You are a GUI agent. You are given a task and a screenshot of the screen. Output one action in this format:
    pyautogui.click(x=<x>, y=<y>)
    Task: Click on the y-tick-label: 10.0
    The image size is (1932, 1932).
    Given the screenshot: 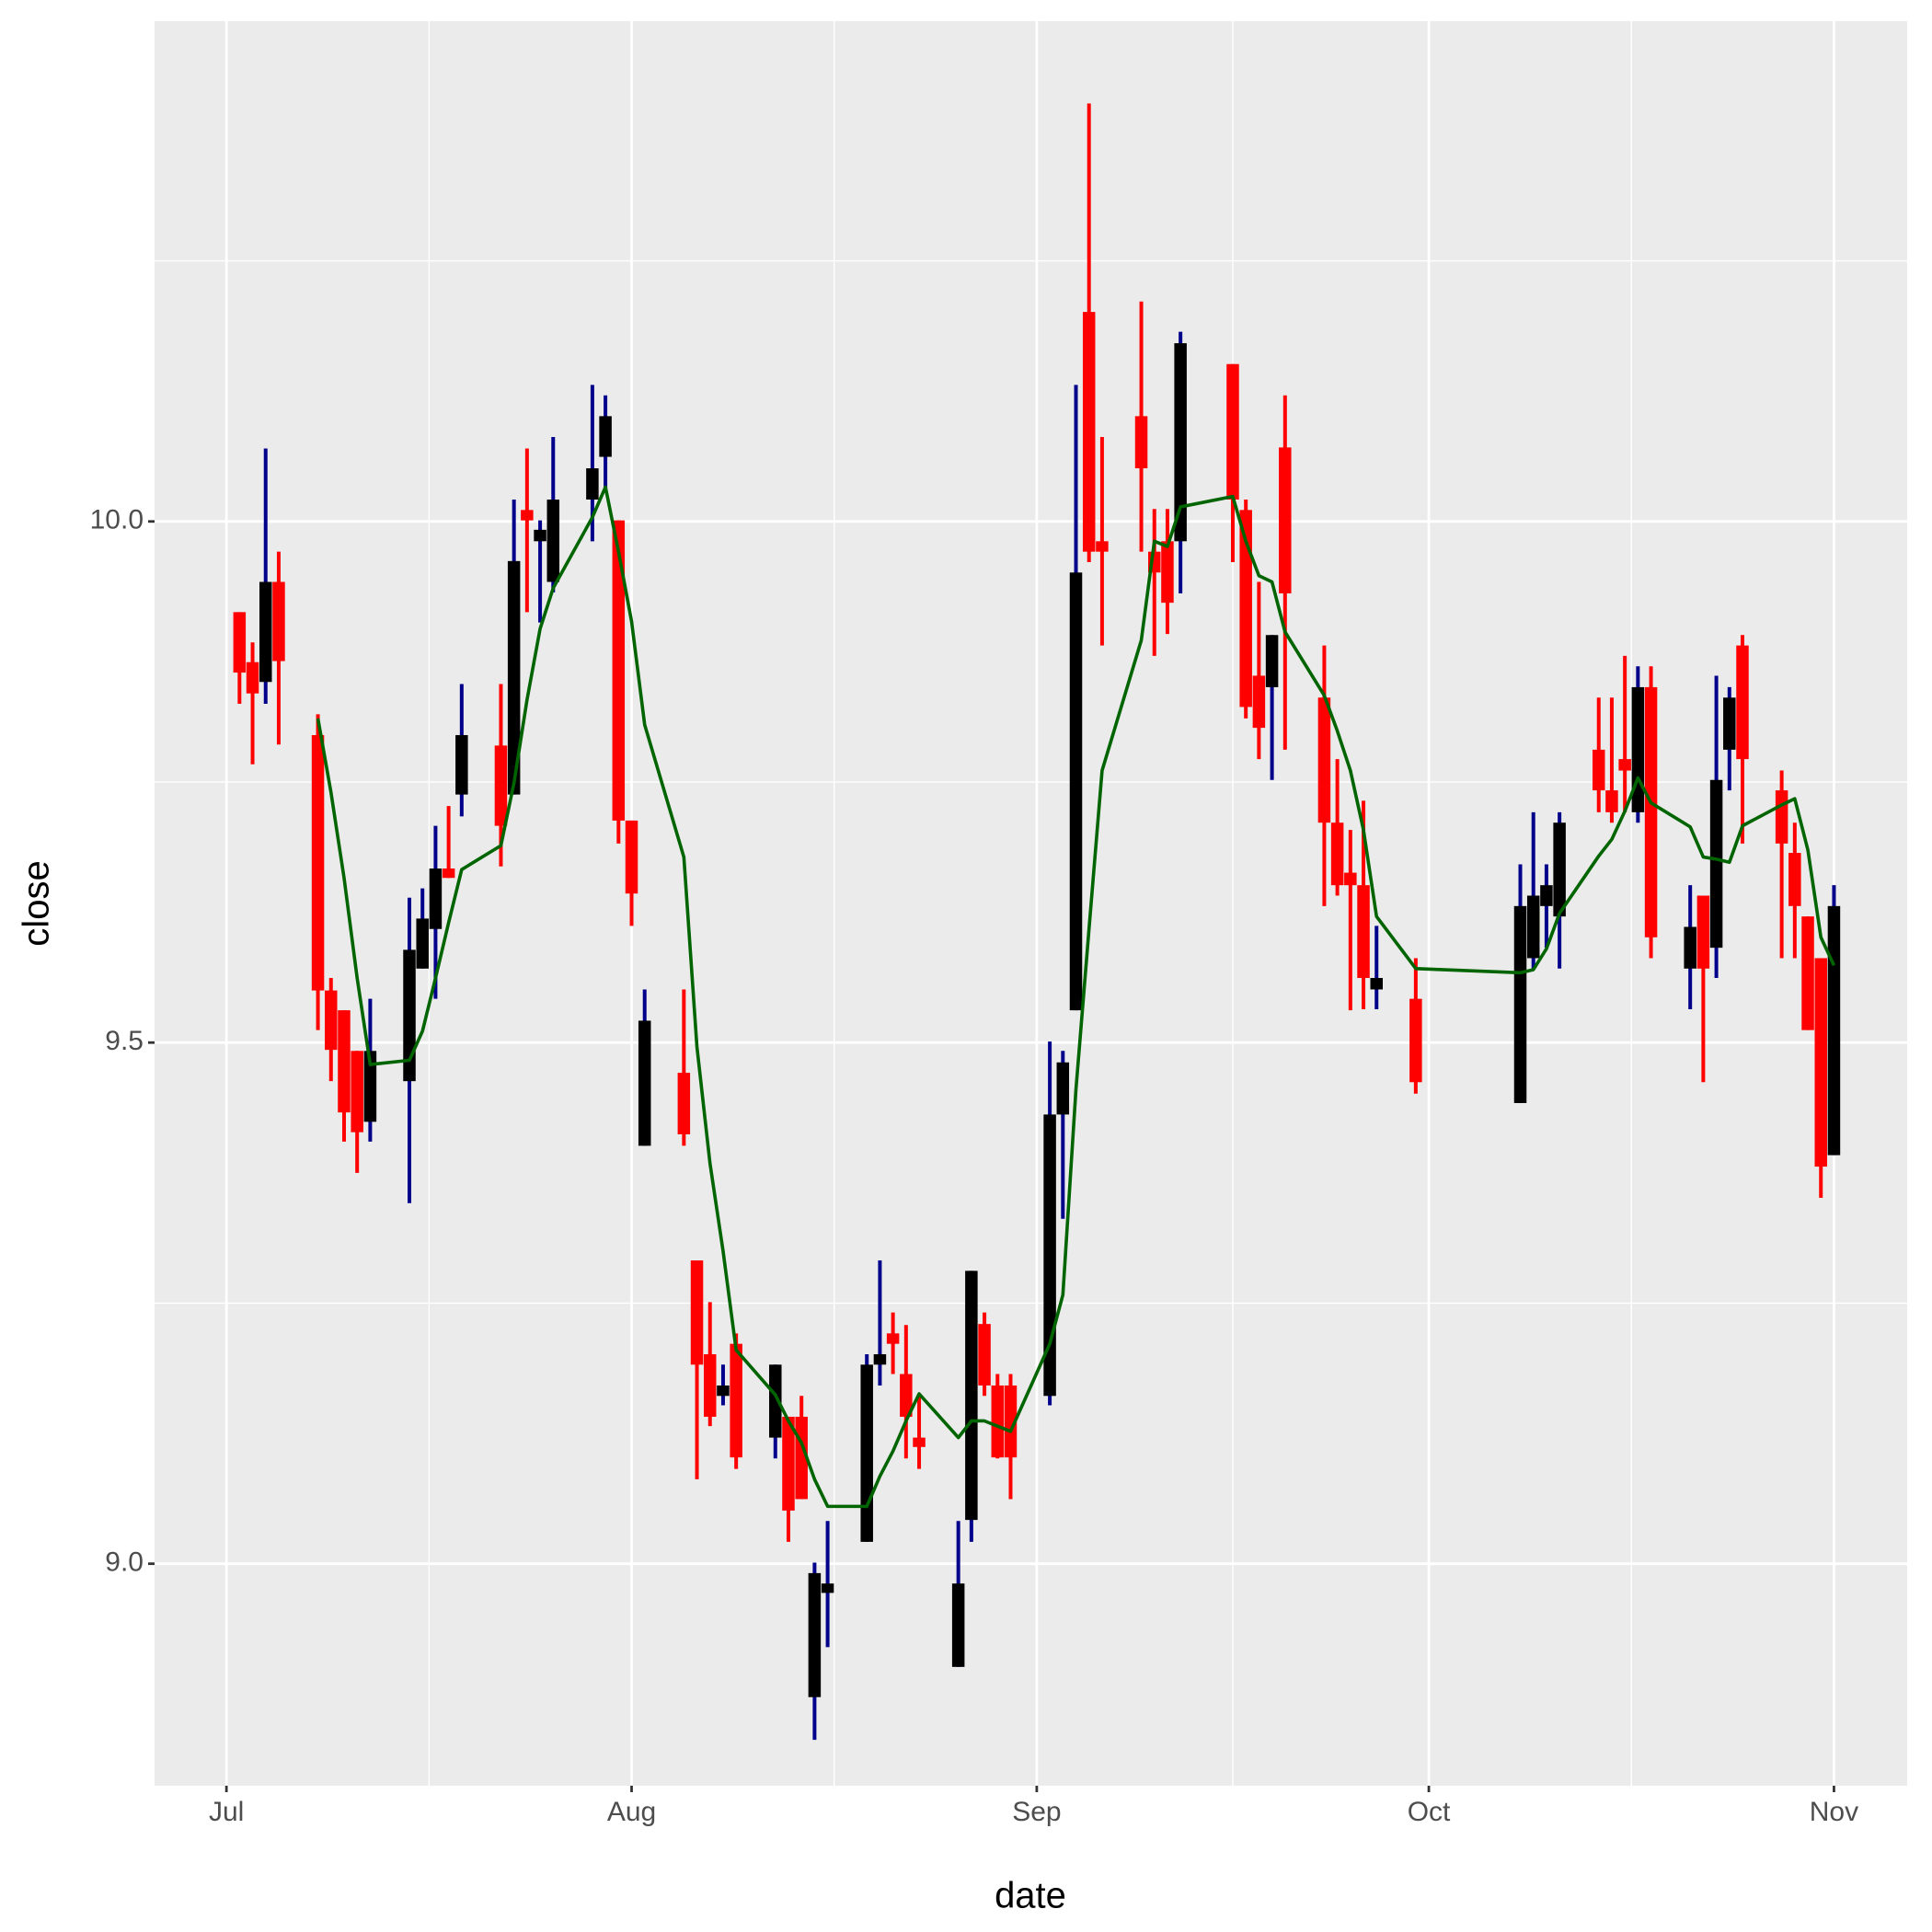 What is the action you would take?
    pyautogui.click(x=117, y=520)
    